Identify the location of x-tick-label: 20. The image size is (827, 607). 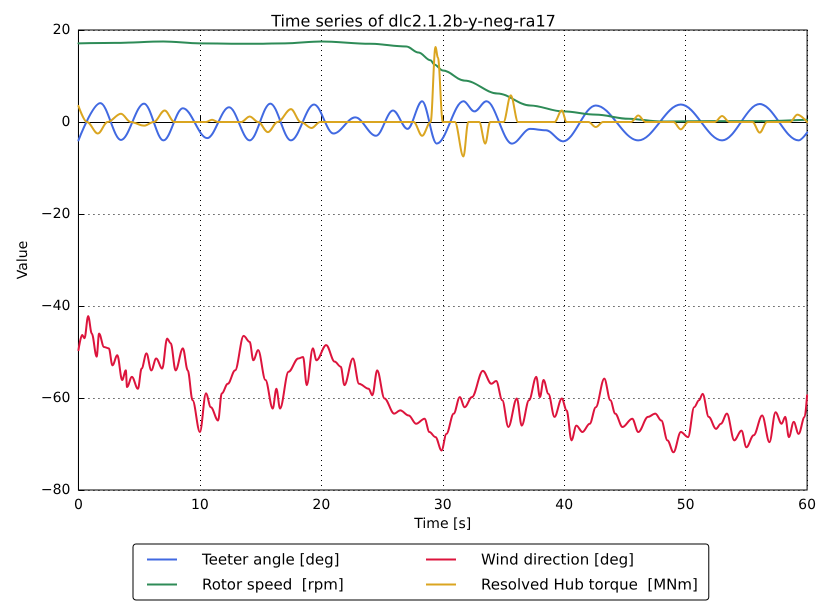
(321, 505).